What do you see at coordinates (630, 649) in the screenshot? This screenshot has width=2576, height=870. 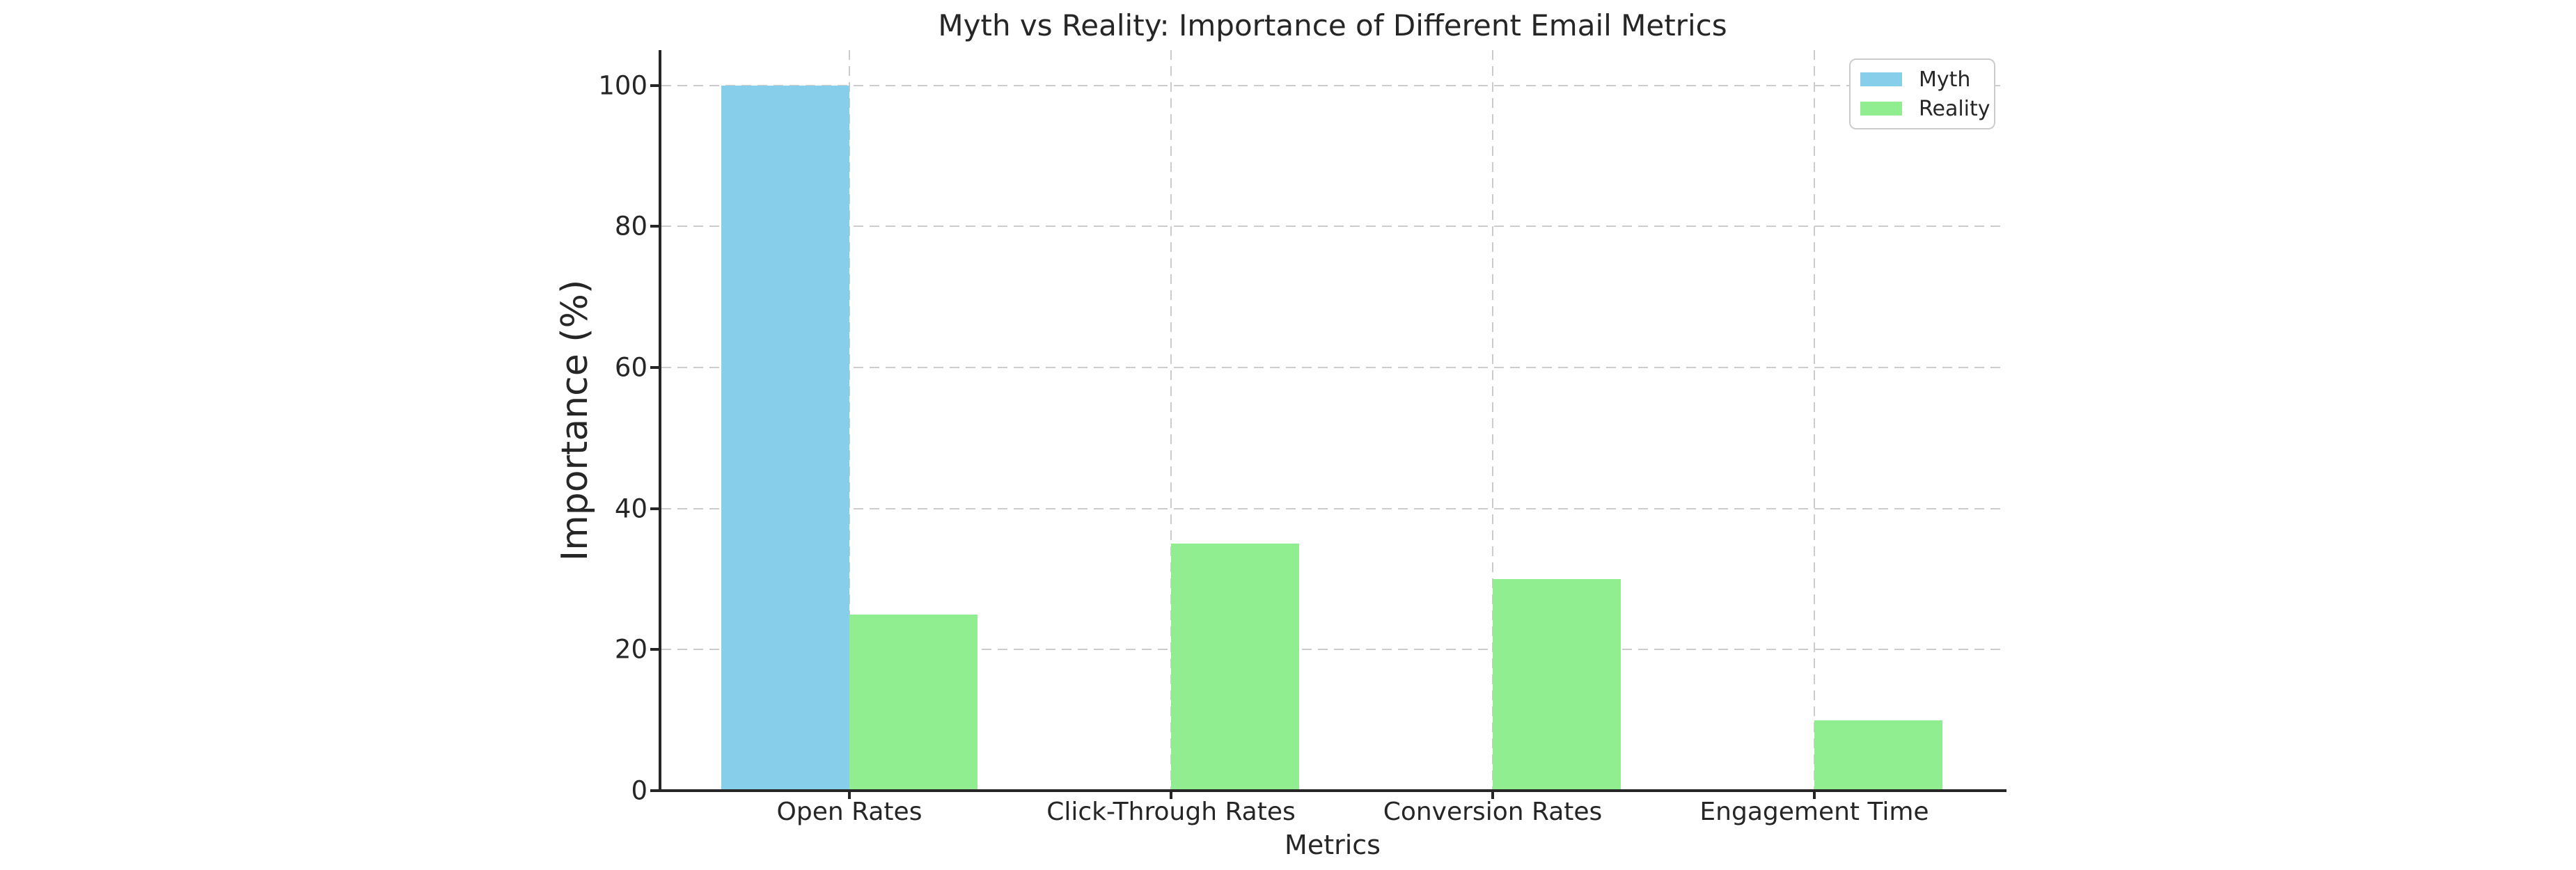 I see `y-tick-label-20: 20` at bounding box center [630, 649].